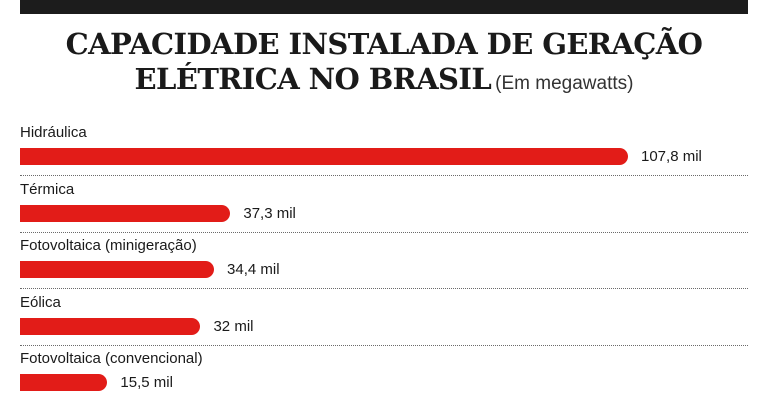 The width and height of the screenshot is (768, 408). Describe the element at coordinates (313, 79) in the screenshot. I see `chart-title-line-2-text: ELÉTRICA NO BRASIL` at that location.